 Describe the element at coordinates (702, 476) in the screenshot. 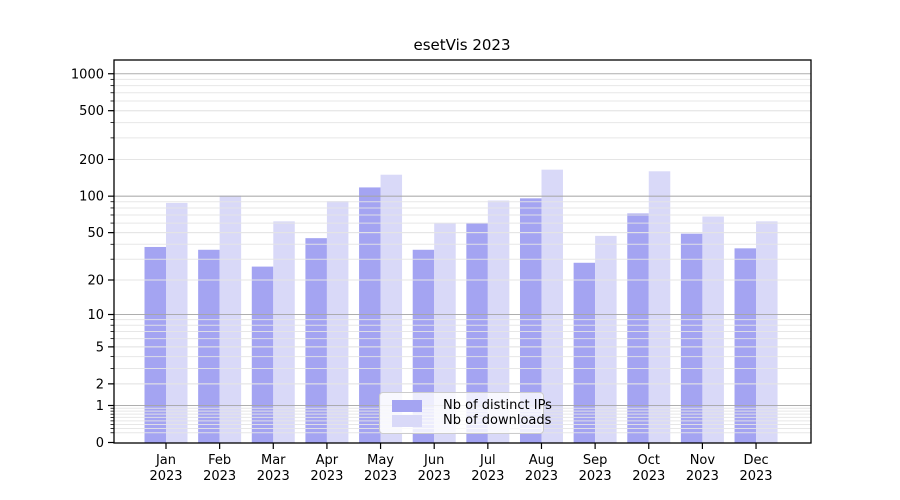

I see `x-tick-label-year-nov: 2023` at that location.